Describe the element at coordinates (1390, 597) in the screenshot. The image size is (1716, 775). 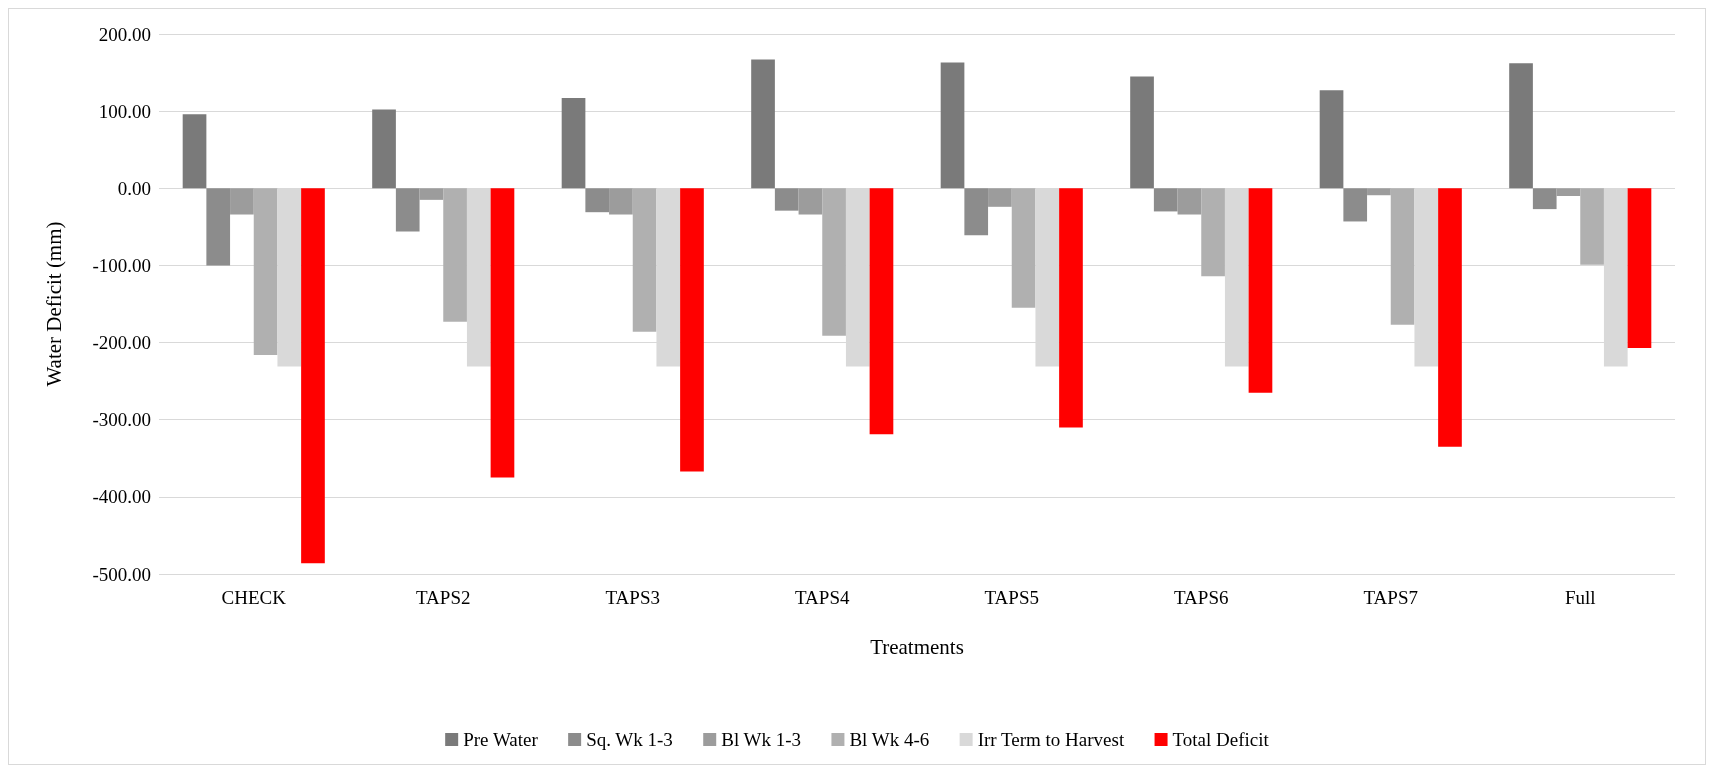
I see `x-tick-label: TAPS7` at that location.